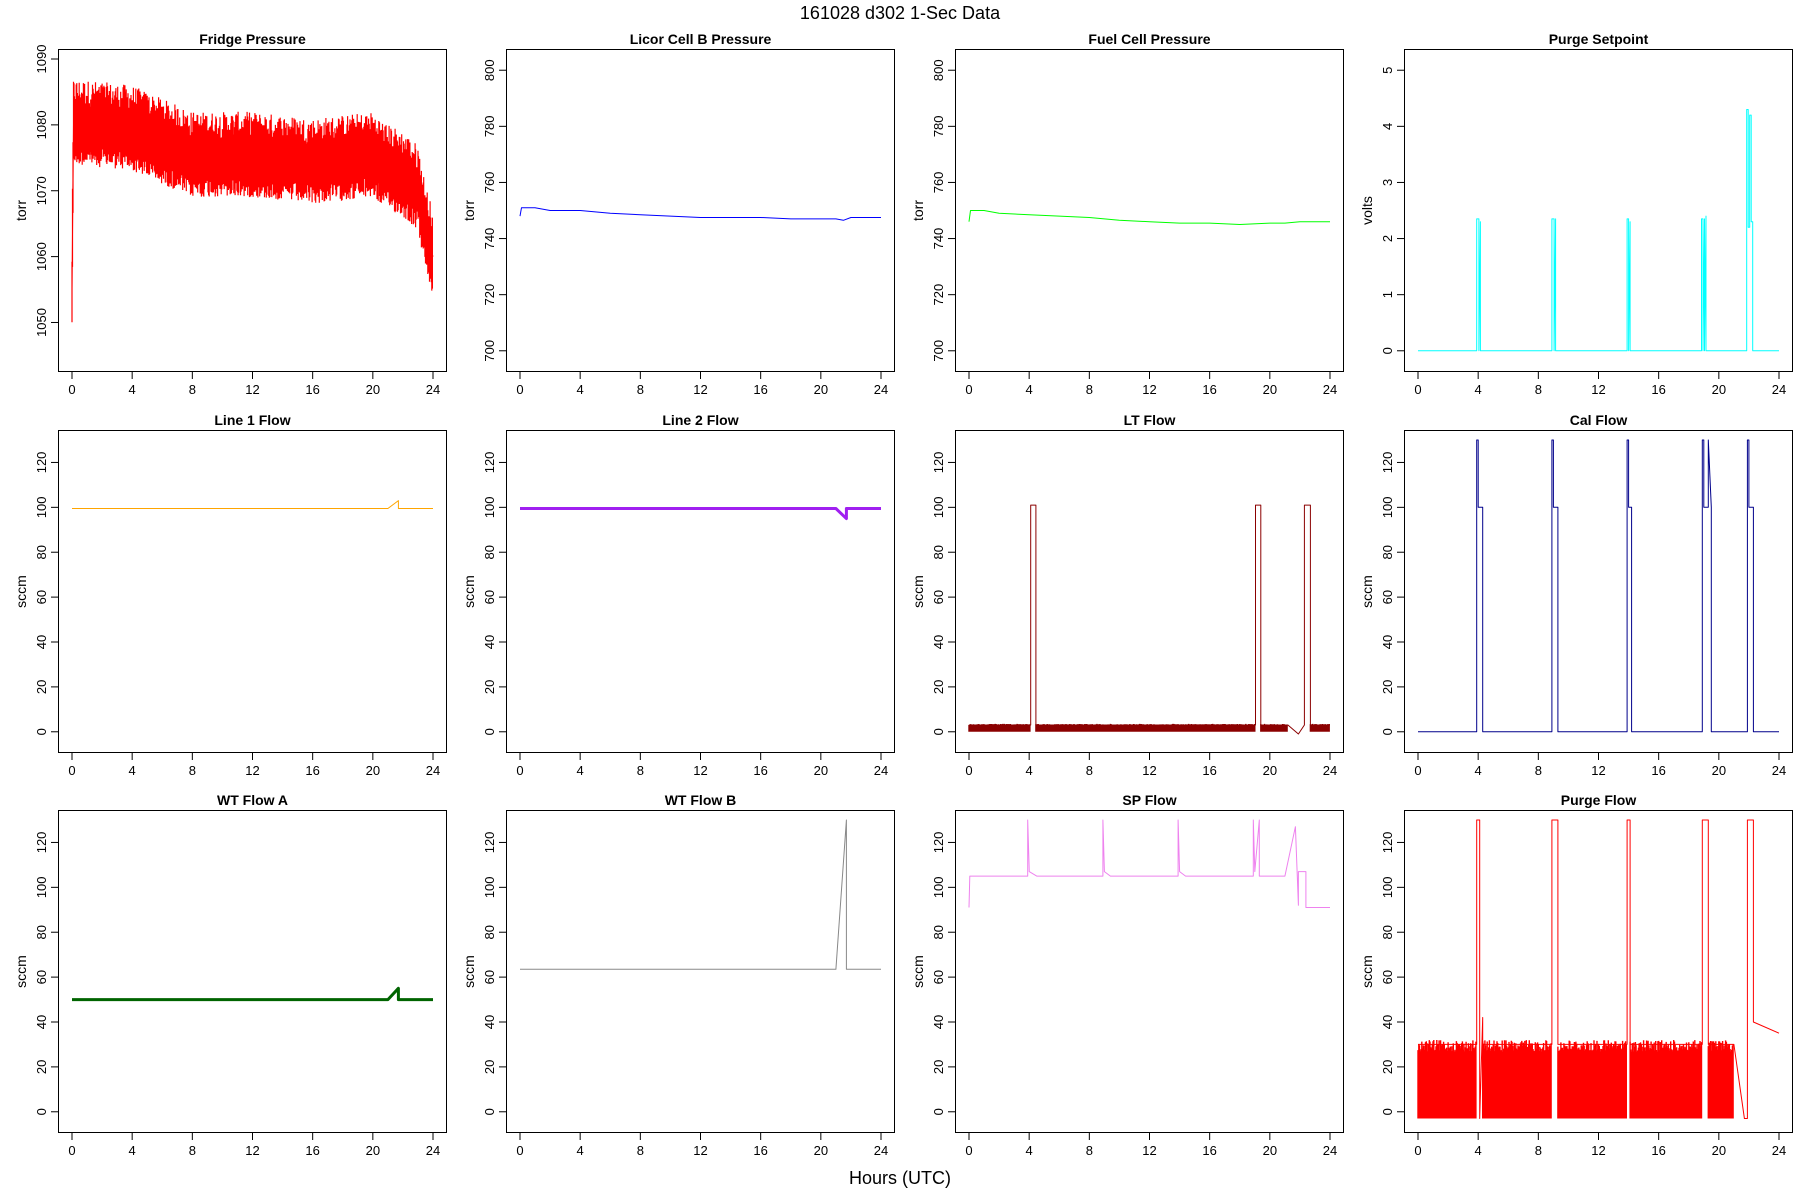 The height and width of the screenshot is (1200, 1800). I want to click on y-tick-label: 700, so click(489, 351).